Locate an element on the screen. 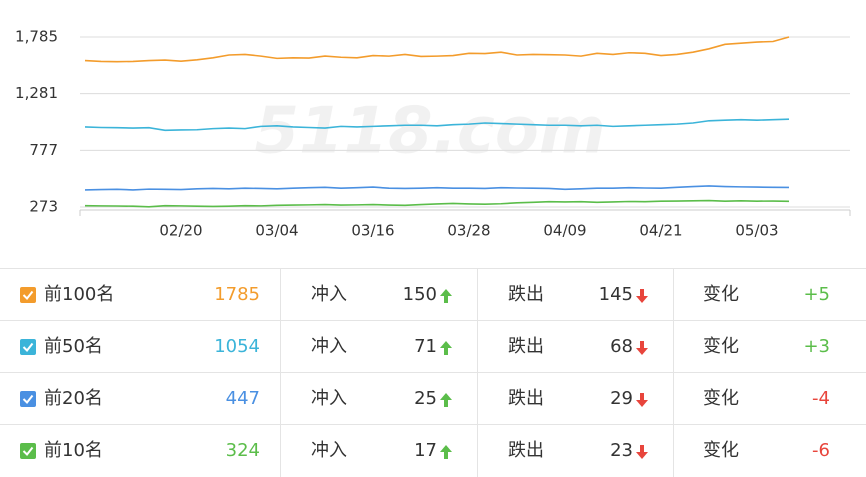 This screenshot has width=866, height=477. y-tick-label: 273 is located at coordinates (43, 207).